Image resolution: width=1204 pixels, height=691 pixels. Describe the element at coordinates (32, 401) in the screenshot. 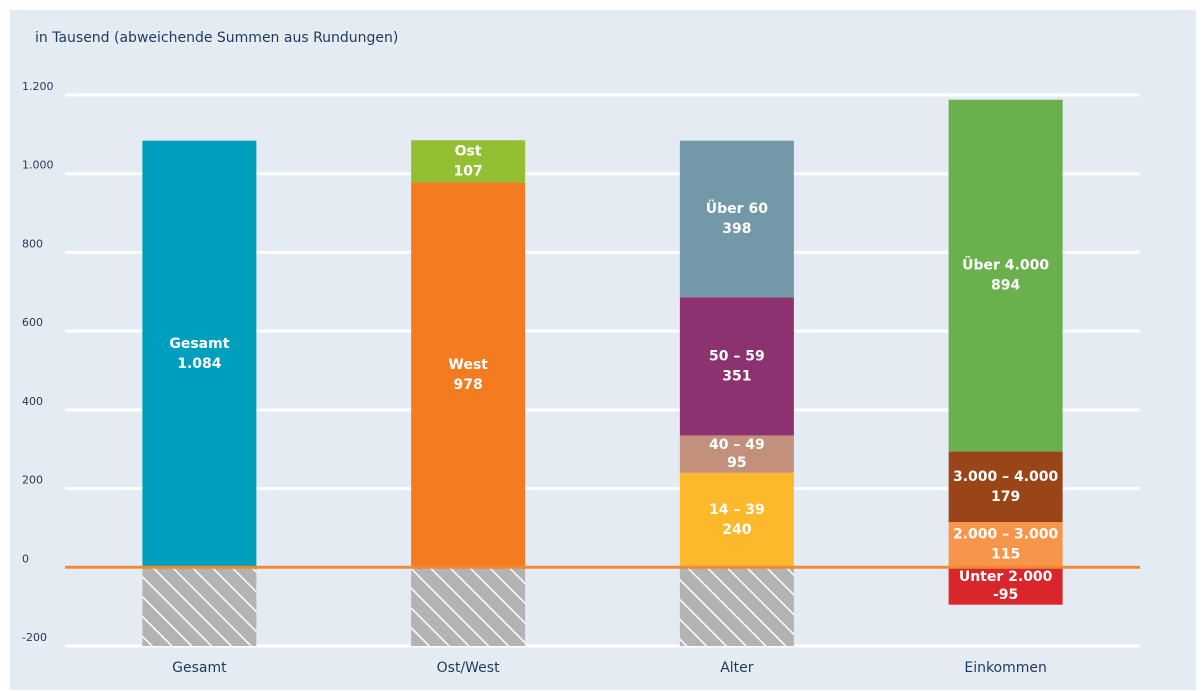

I see `y-tick-label: 400` at that location.